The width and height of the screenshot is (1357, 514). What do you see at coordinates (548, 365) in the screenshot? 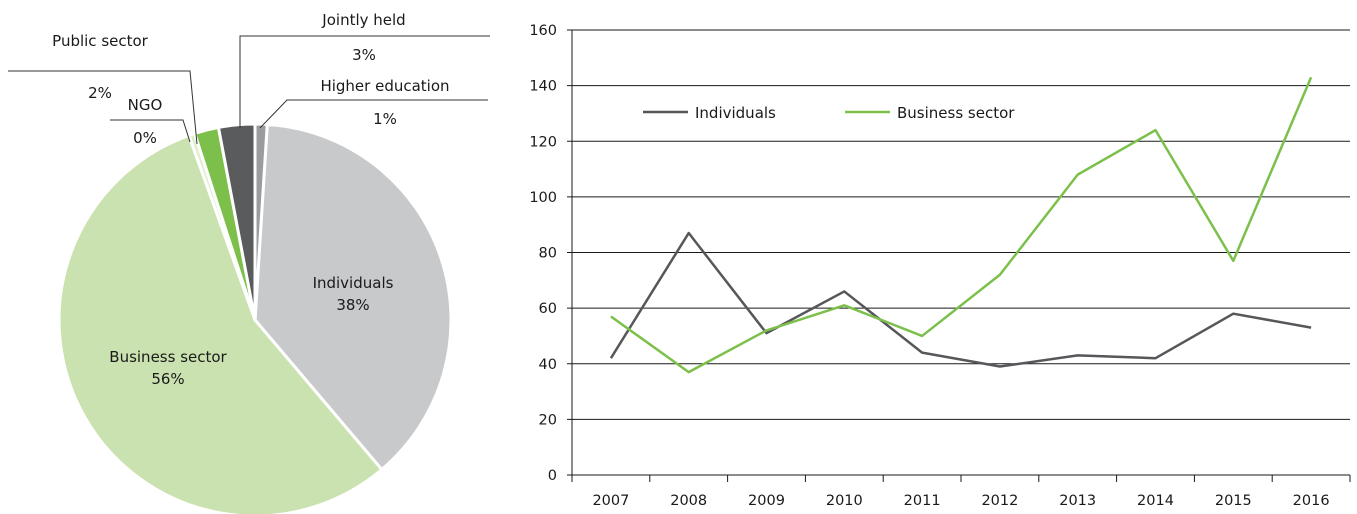
I see `y-tick-label: 40` at bounding box center [548, 365].